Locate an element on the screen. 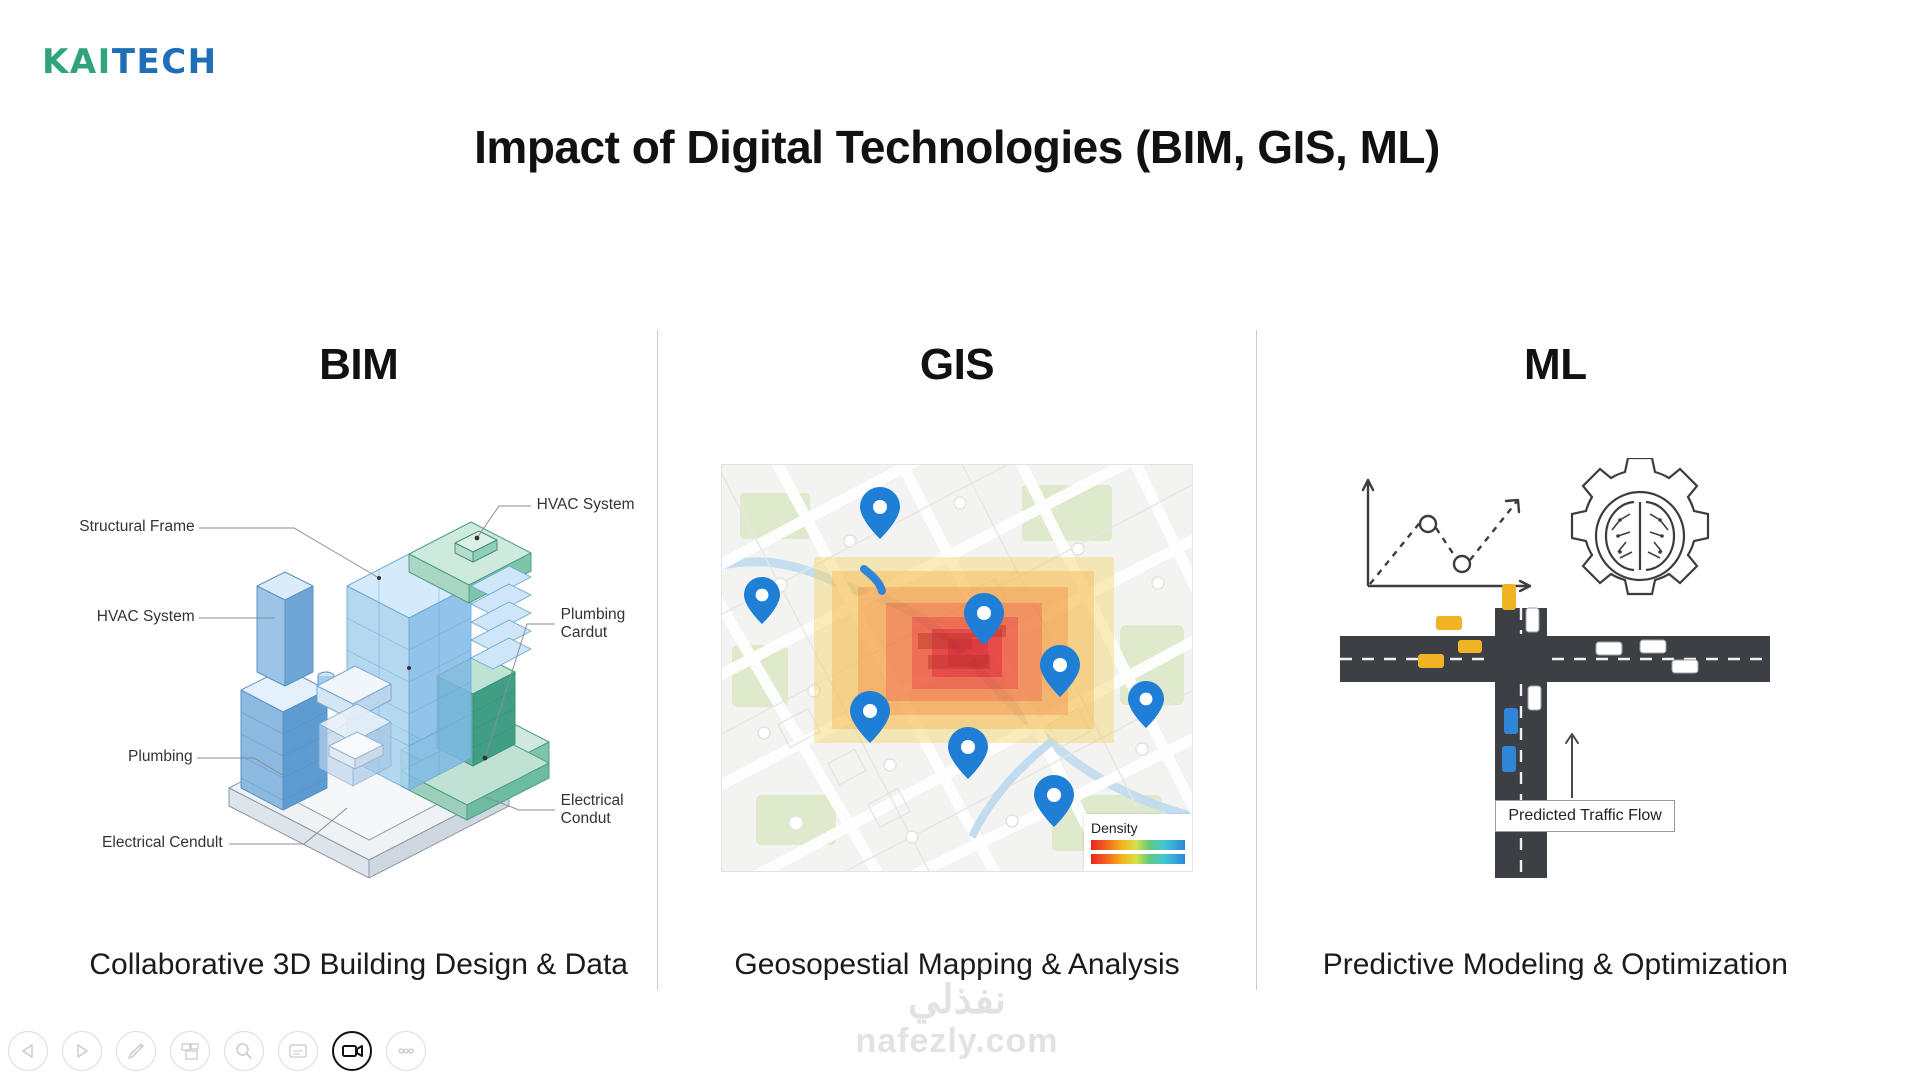  ellipsis-icon is located at coordinates (406, 1051).